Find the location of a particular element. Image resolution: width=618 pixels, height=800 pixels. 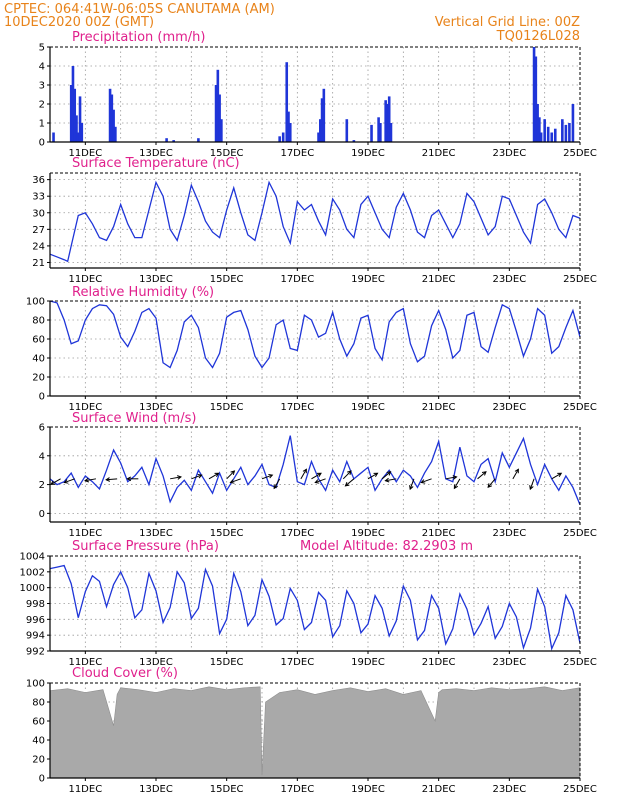

y-tick-label: 0 is located at coordinates (42, 779).